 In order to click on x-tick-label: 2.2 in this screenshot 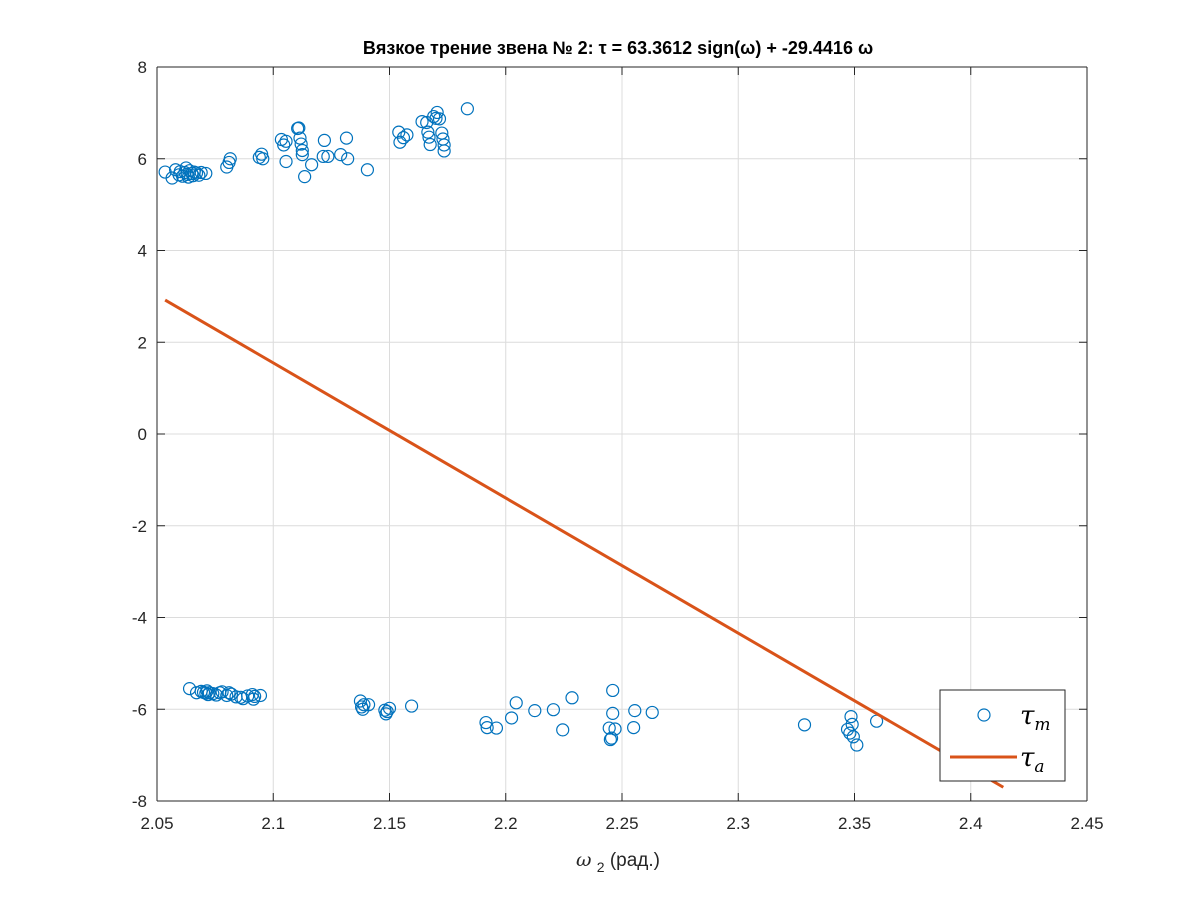, I will do `click(506, 823)`.